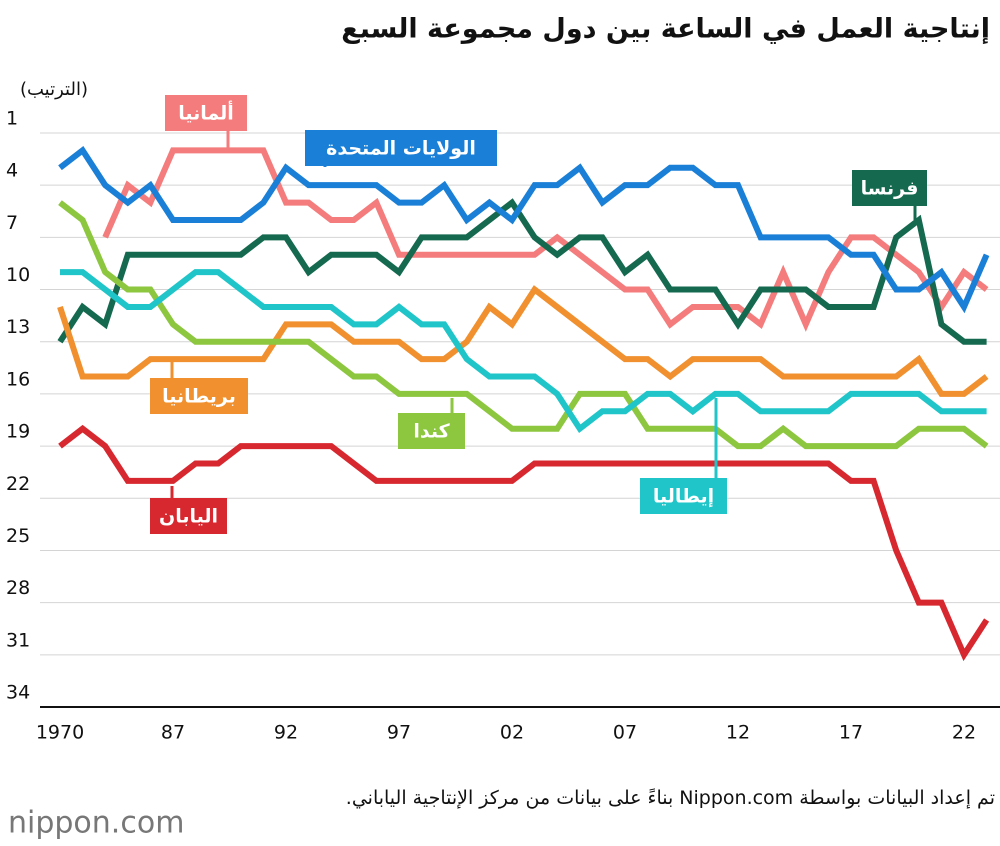  Describe the element at coordinates (12, 119) in the screenshot. I see `y-tick-label: 1` at that location.